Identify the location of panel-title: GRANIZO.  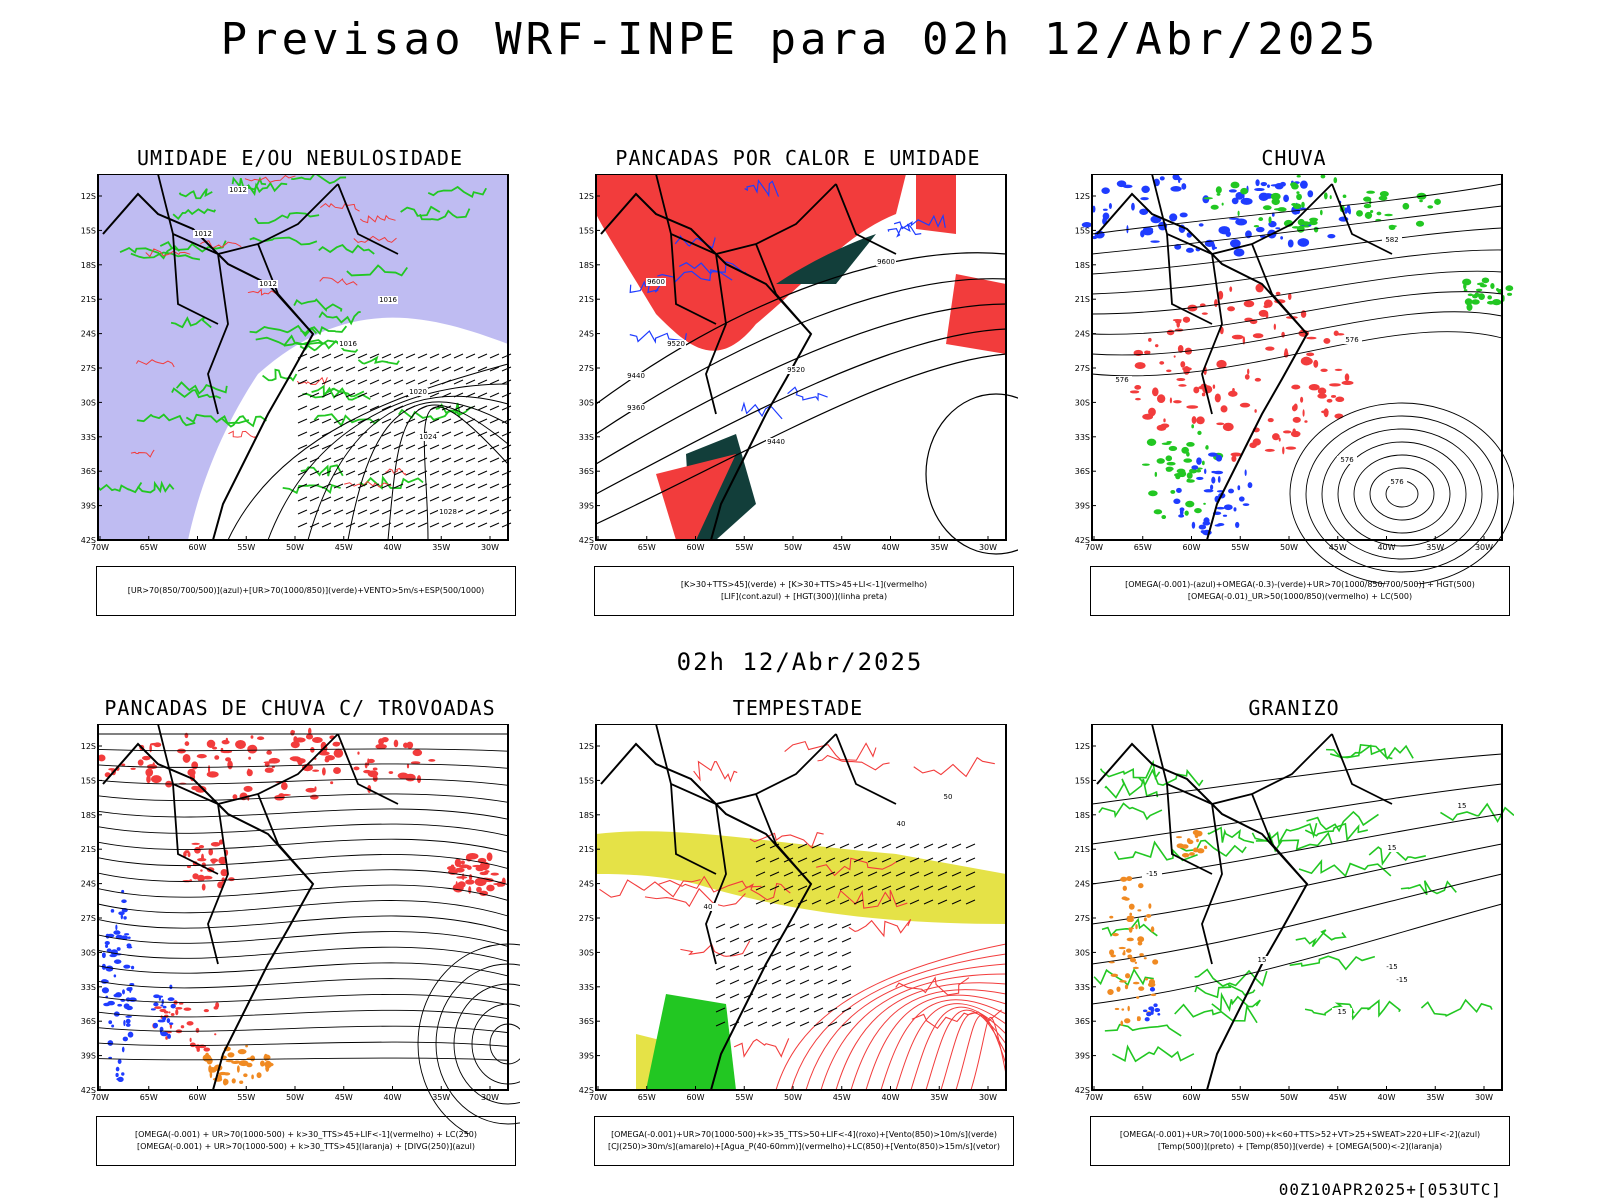
(1294, 708).